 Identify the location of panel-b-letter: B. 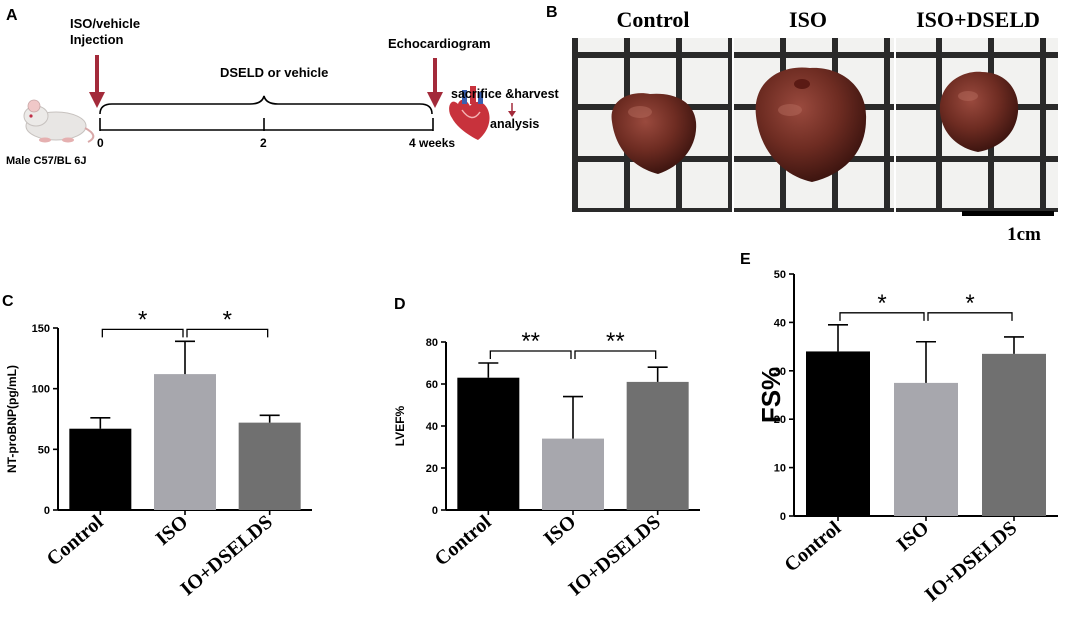
(552, 12).